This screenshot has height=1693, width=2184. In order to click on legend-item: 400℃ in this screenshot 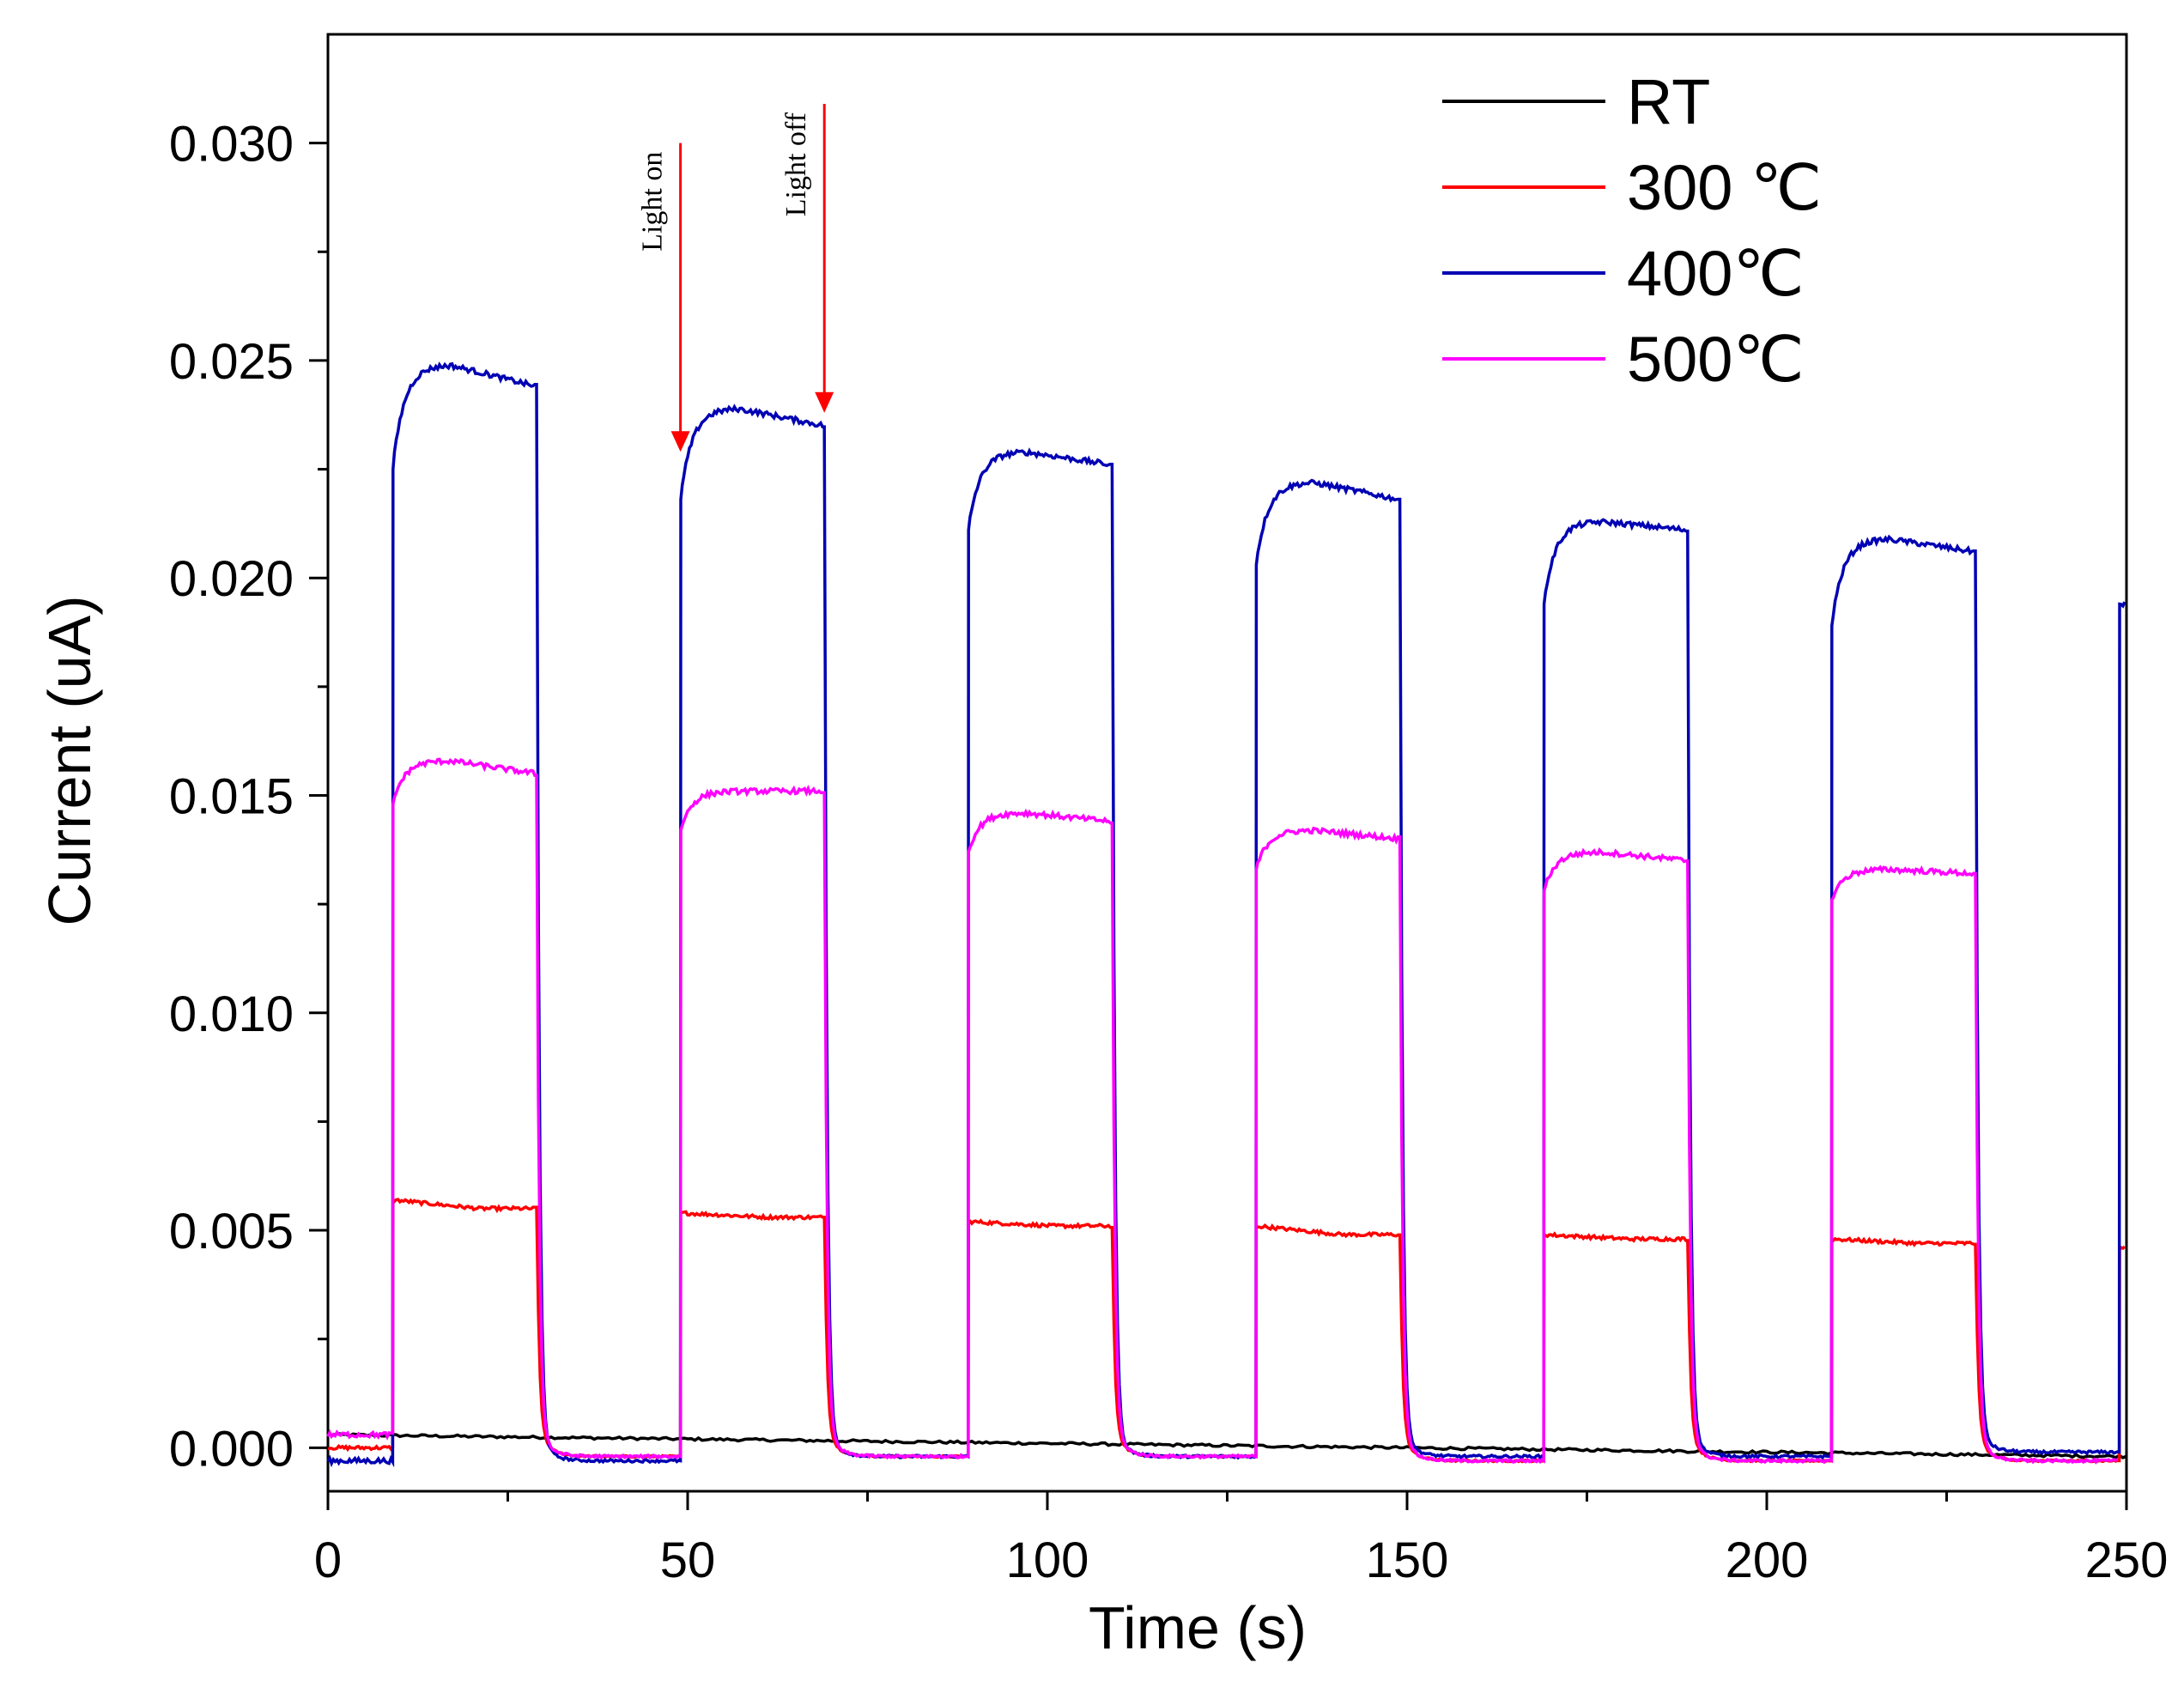, I will do `click(1624, 273)`.